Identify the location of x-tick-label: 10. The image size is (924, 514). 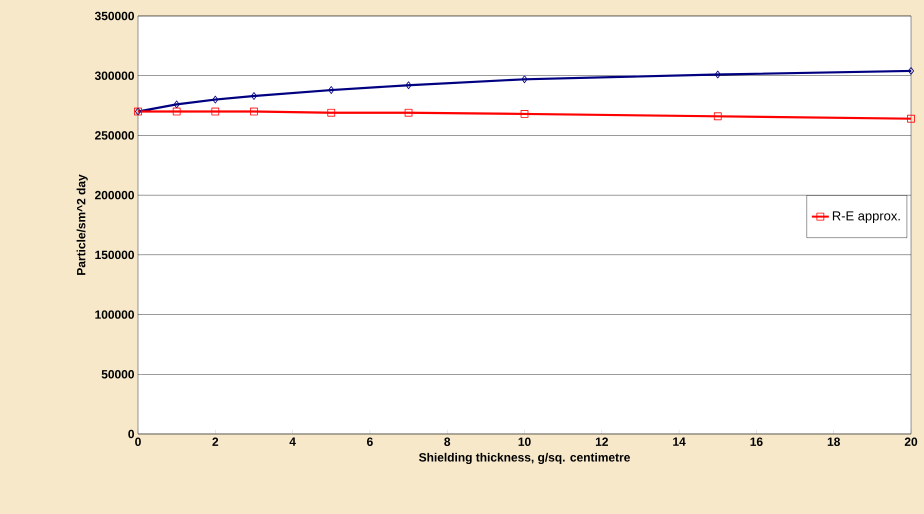
(524, 442).